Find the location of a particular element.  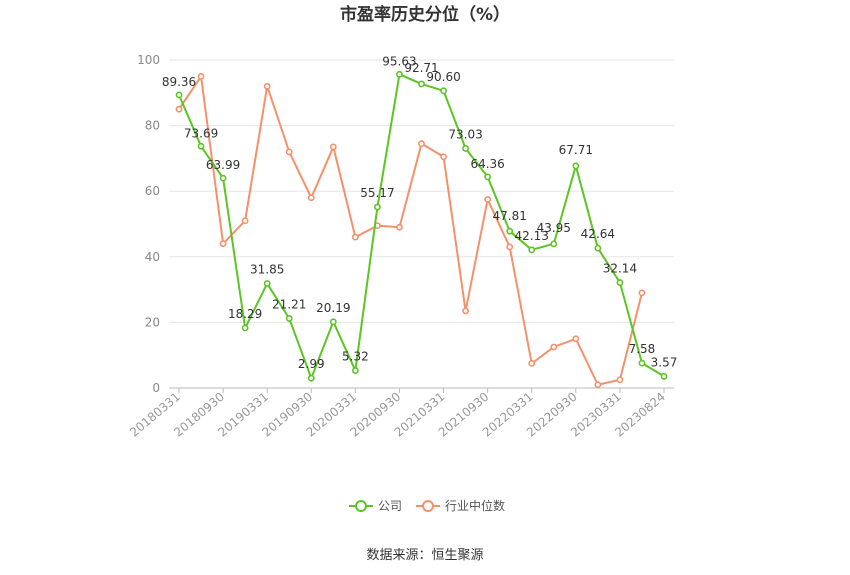

legend: 公司 行业中位数 is located at coordinates (427, 505).